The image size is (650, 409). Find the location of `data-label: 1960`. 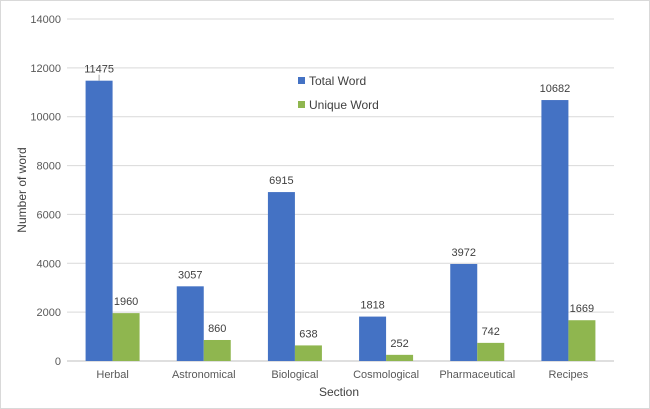

data-label: 1960 is located at coordinates (126, 302).